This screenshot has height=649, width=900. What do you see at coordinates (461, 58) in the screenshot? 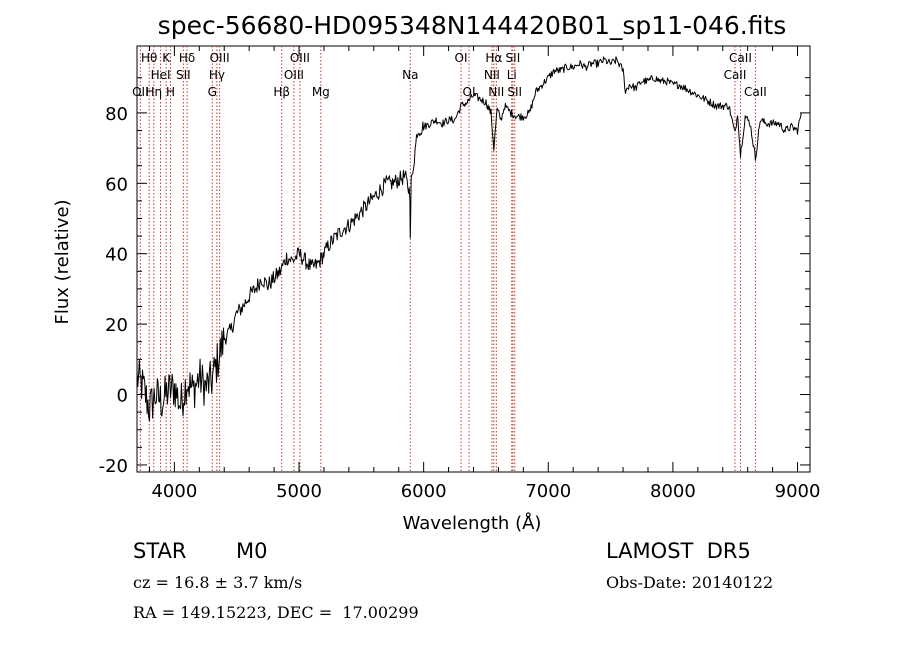
I see `line-label-16: OI` at bounding box center [461, 58].